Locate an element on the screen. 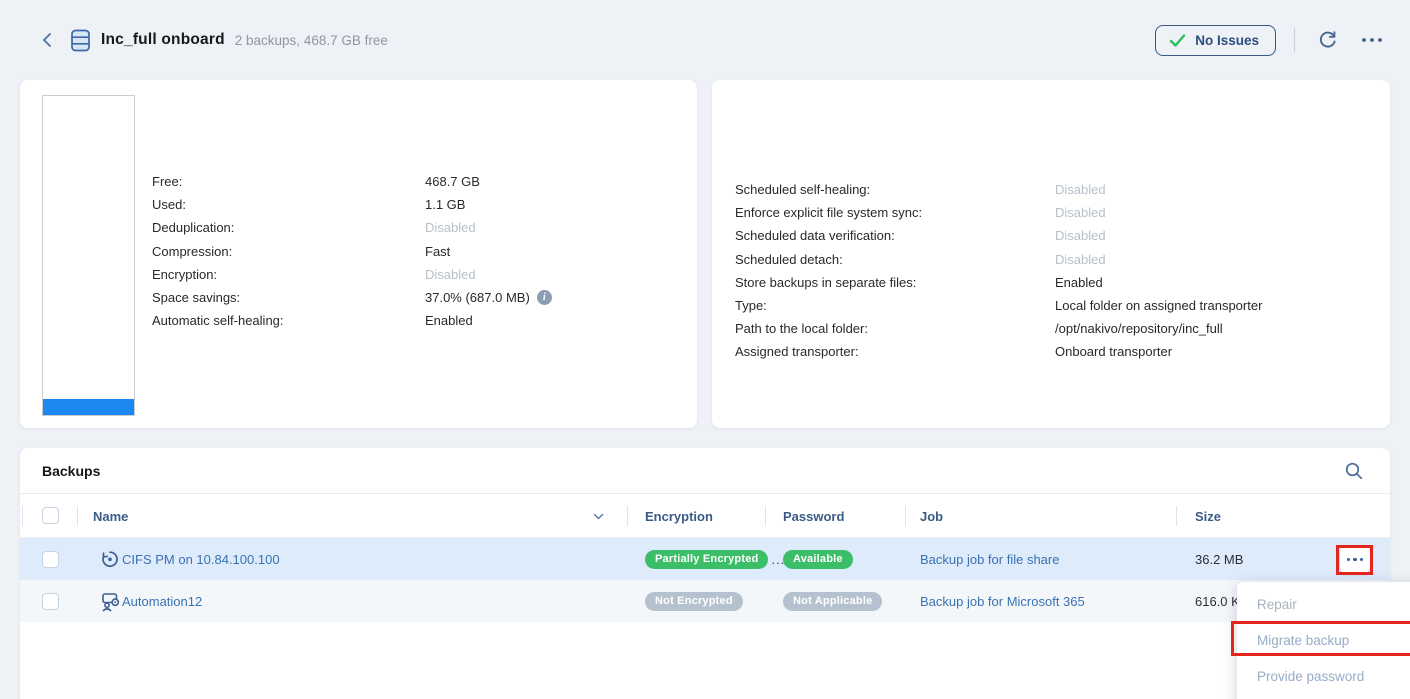 Image resolution: width=1410 pixels, height=699 pixels. stat-label: Type: is located at coordinates (751, 306).